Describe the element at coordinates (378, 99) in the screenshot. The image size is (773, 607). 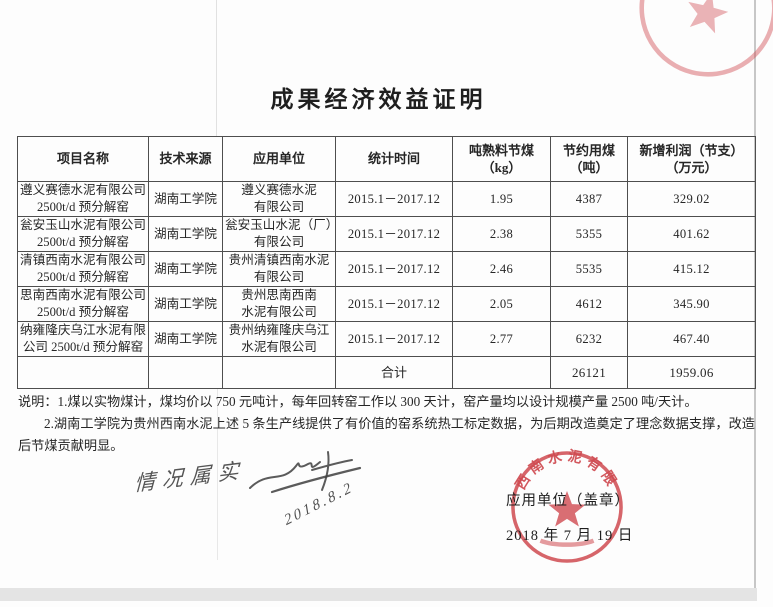
I see `page-title: 成果经济效益证明` at that location.